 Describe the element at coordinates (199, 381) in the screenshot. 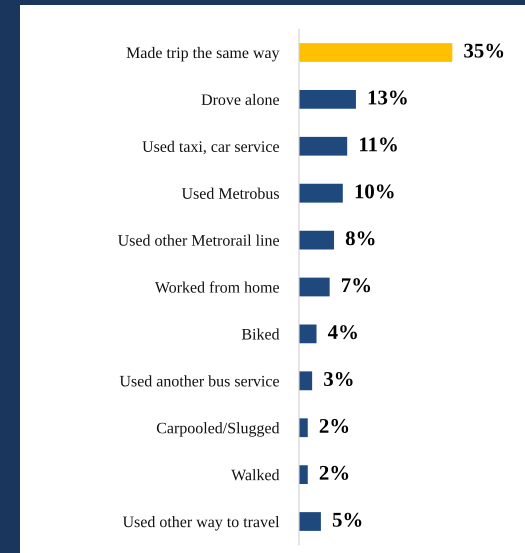

I see `y-tick-label: Used another bus service` at that location.